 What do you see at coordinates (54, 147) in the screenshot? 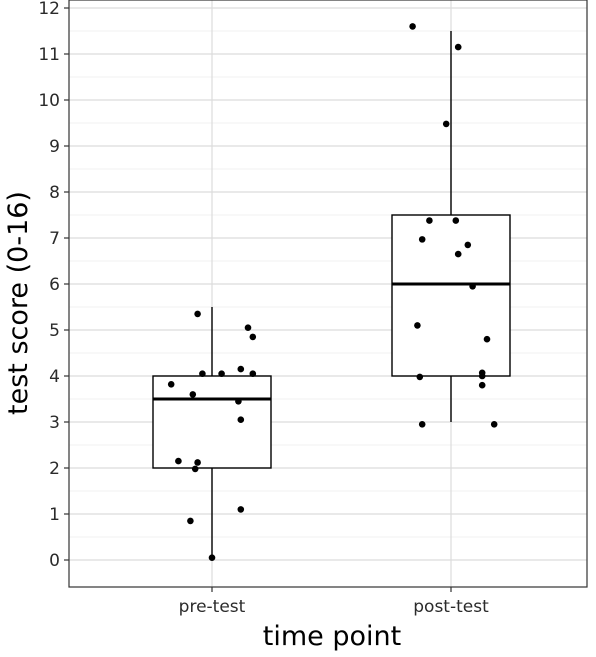
I see `y-tick-label: 9` at bounding box center [54, 147].